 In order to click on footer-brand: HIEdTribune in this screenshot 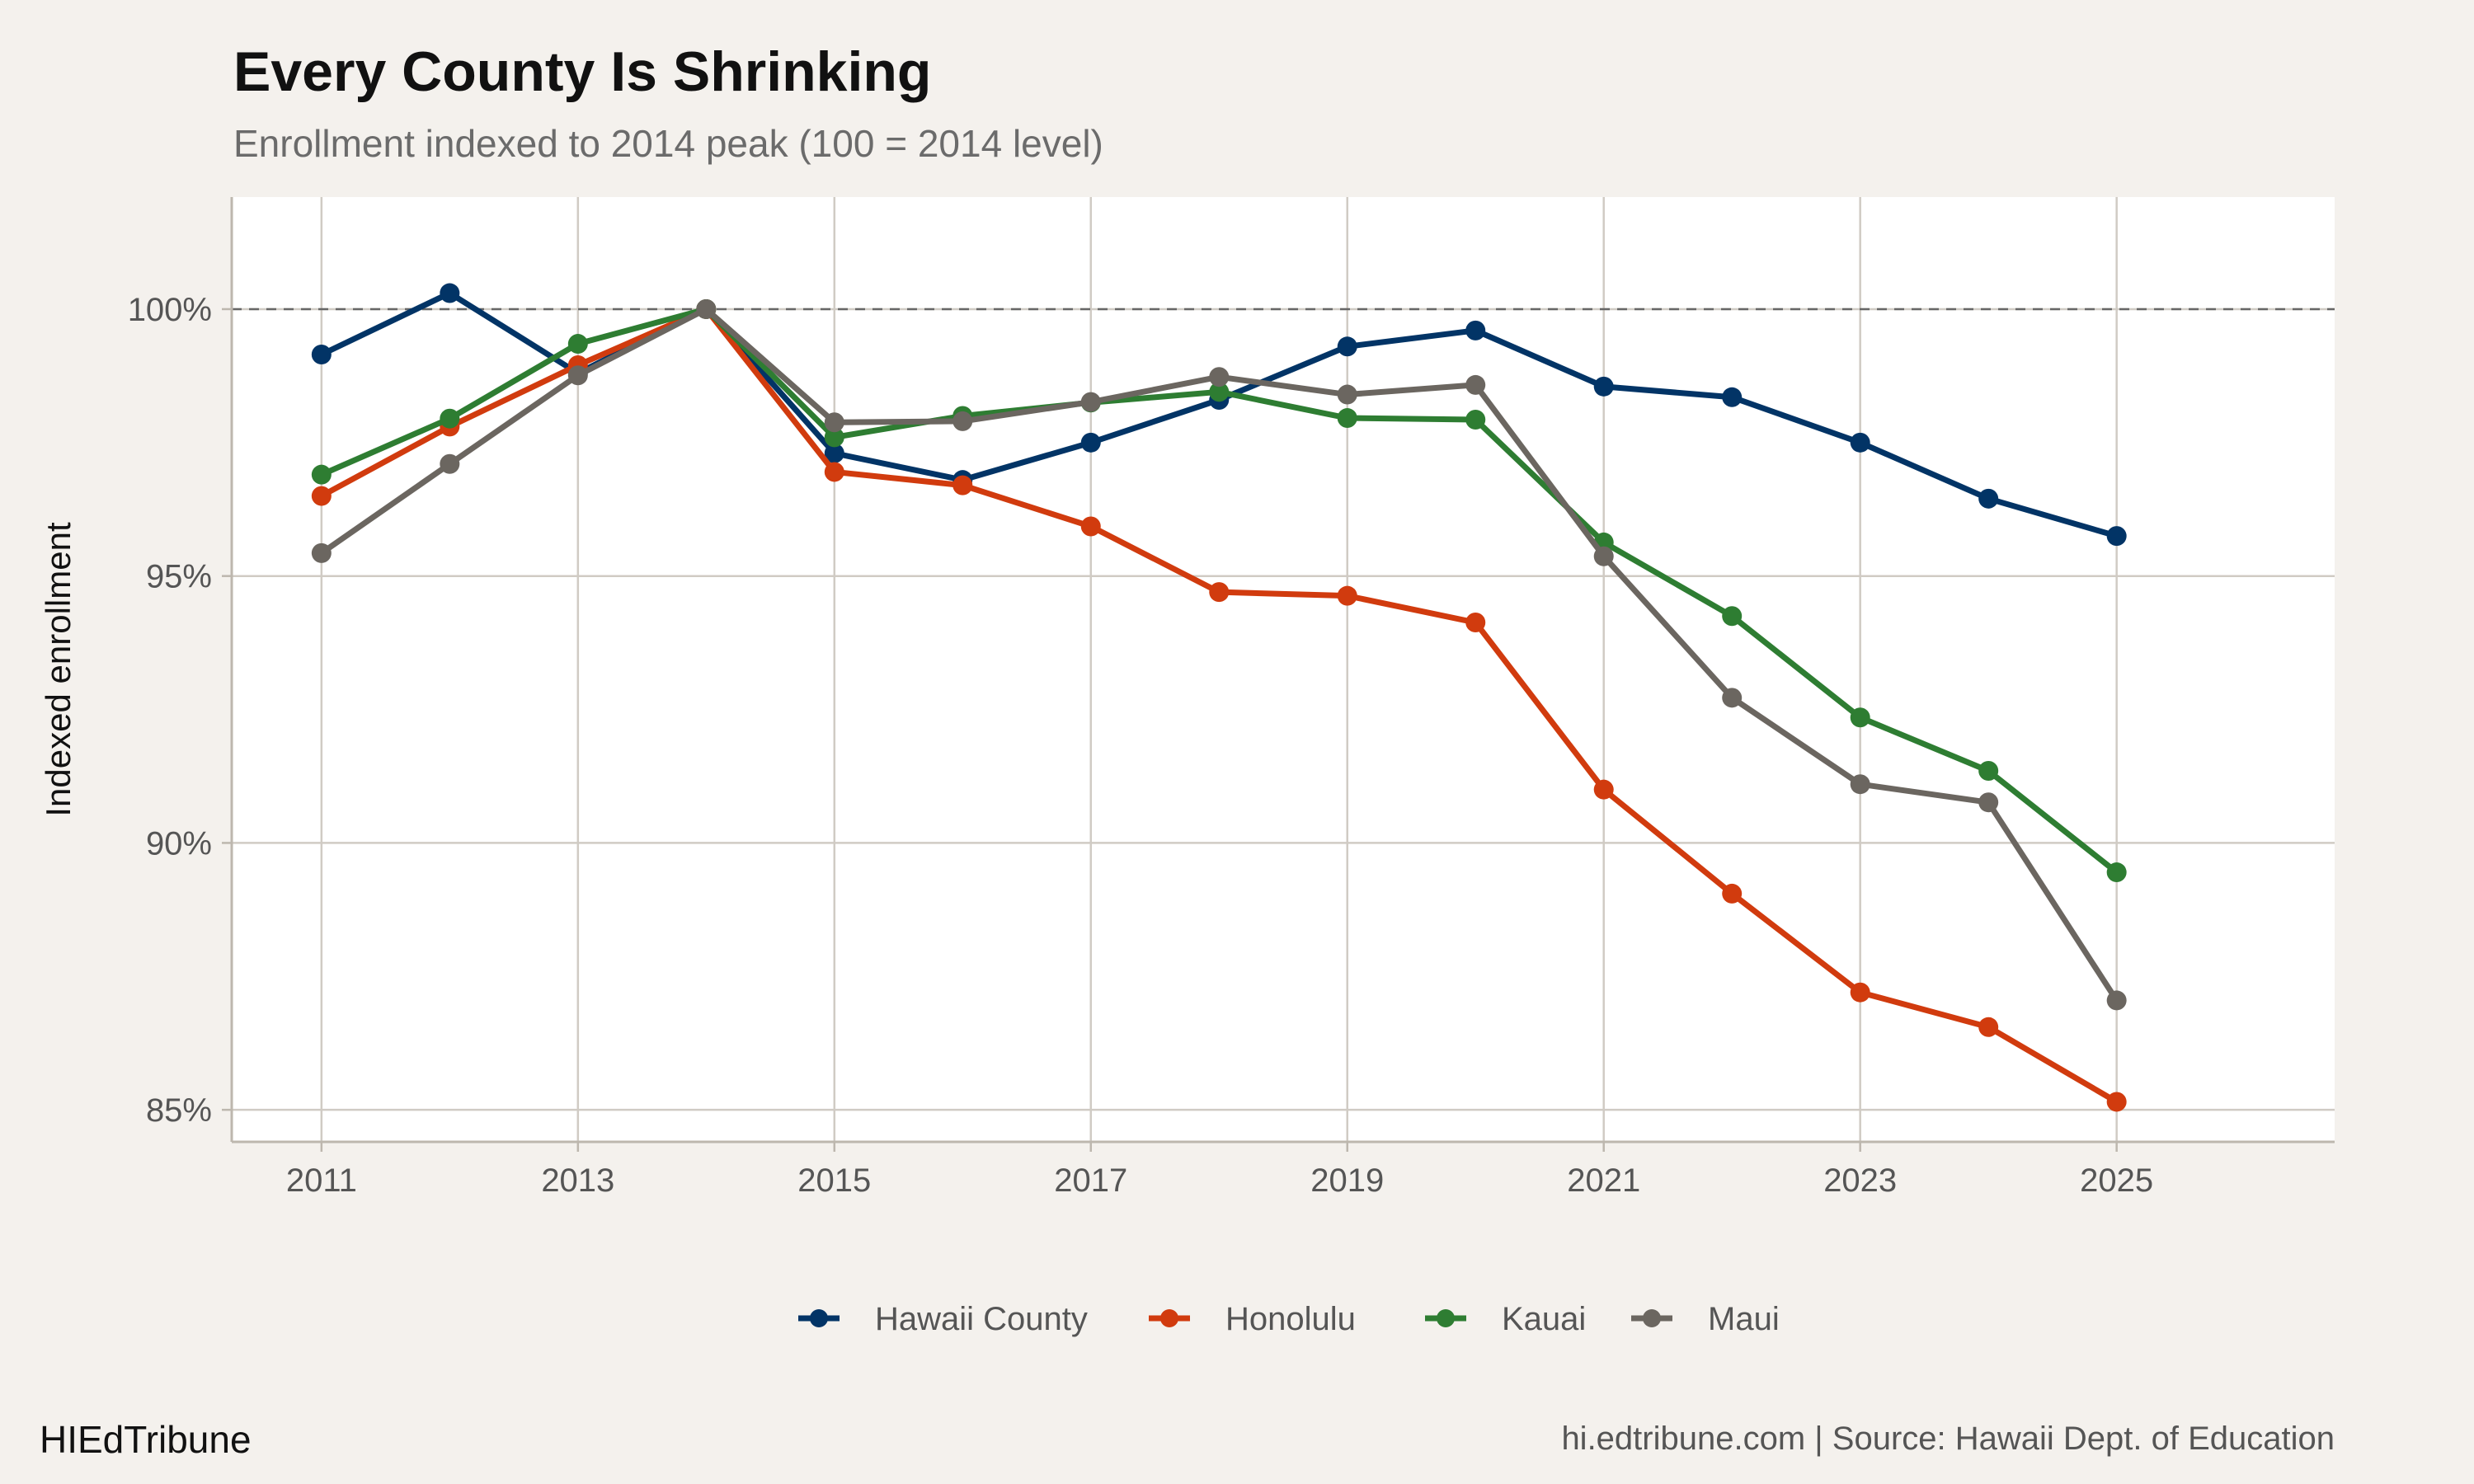, I will do `click(146, 1439)`.